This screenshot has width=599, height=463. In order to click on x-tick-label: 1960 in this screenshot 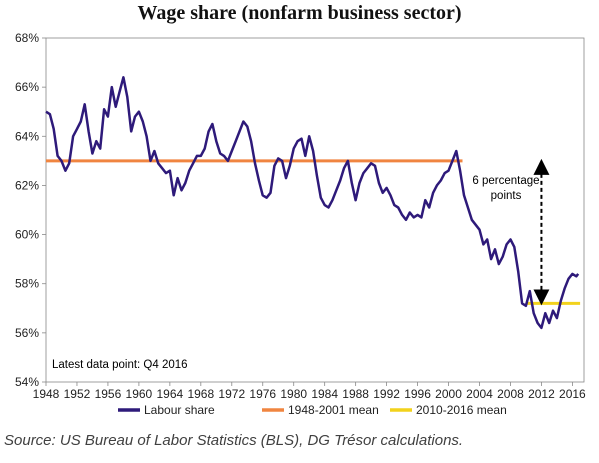, I will do `click(139, 394)`.